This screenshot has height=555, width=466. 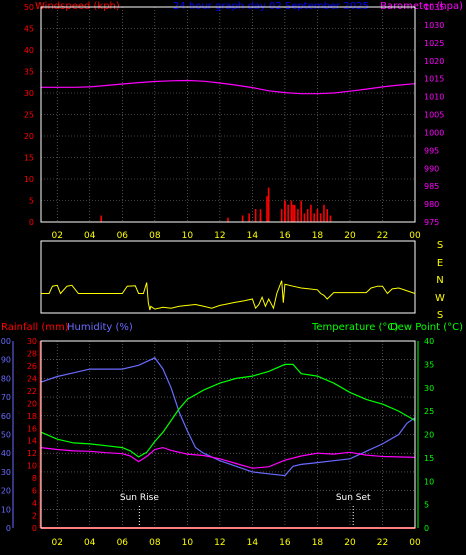 I want to click on rainfall-tick-label: 22, so click(x=32, y=391).